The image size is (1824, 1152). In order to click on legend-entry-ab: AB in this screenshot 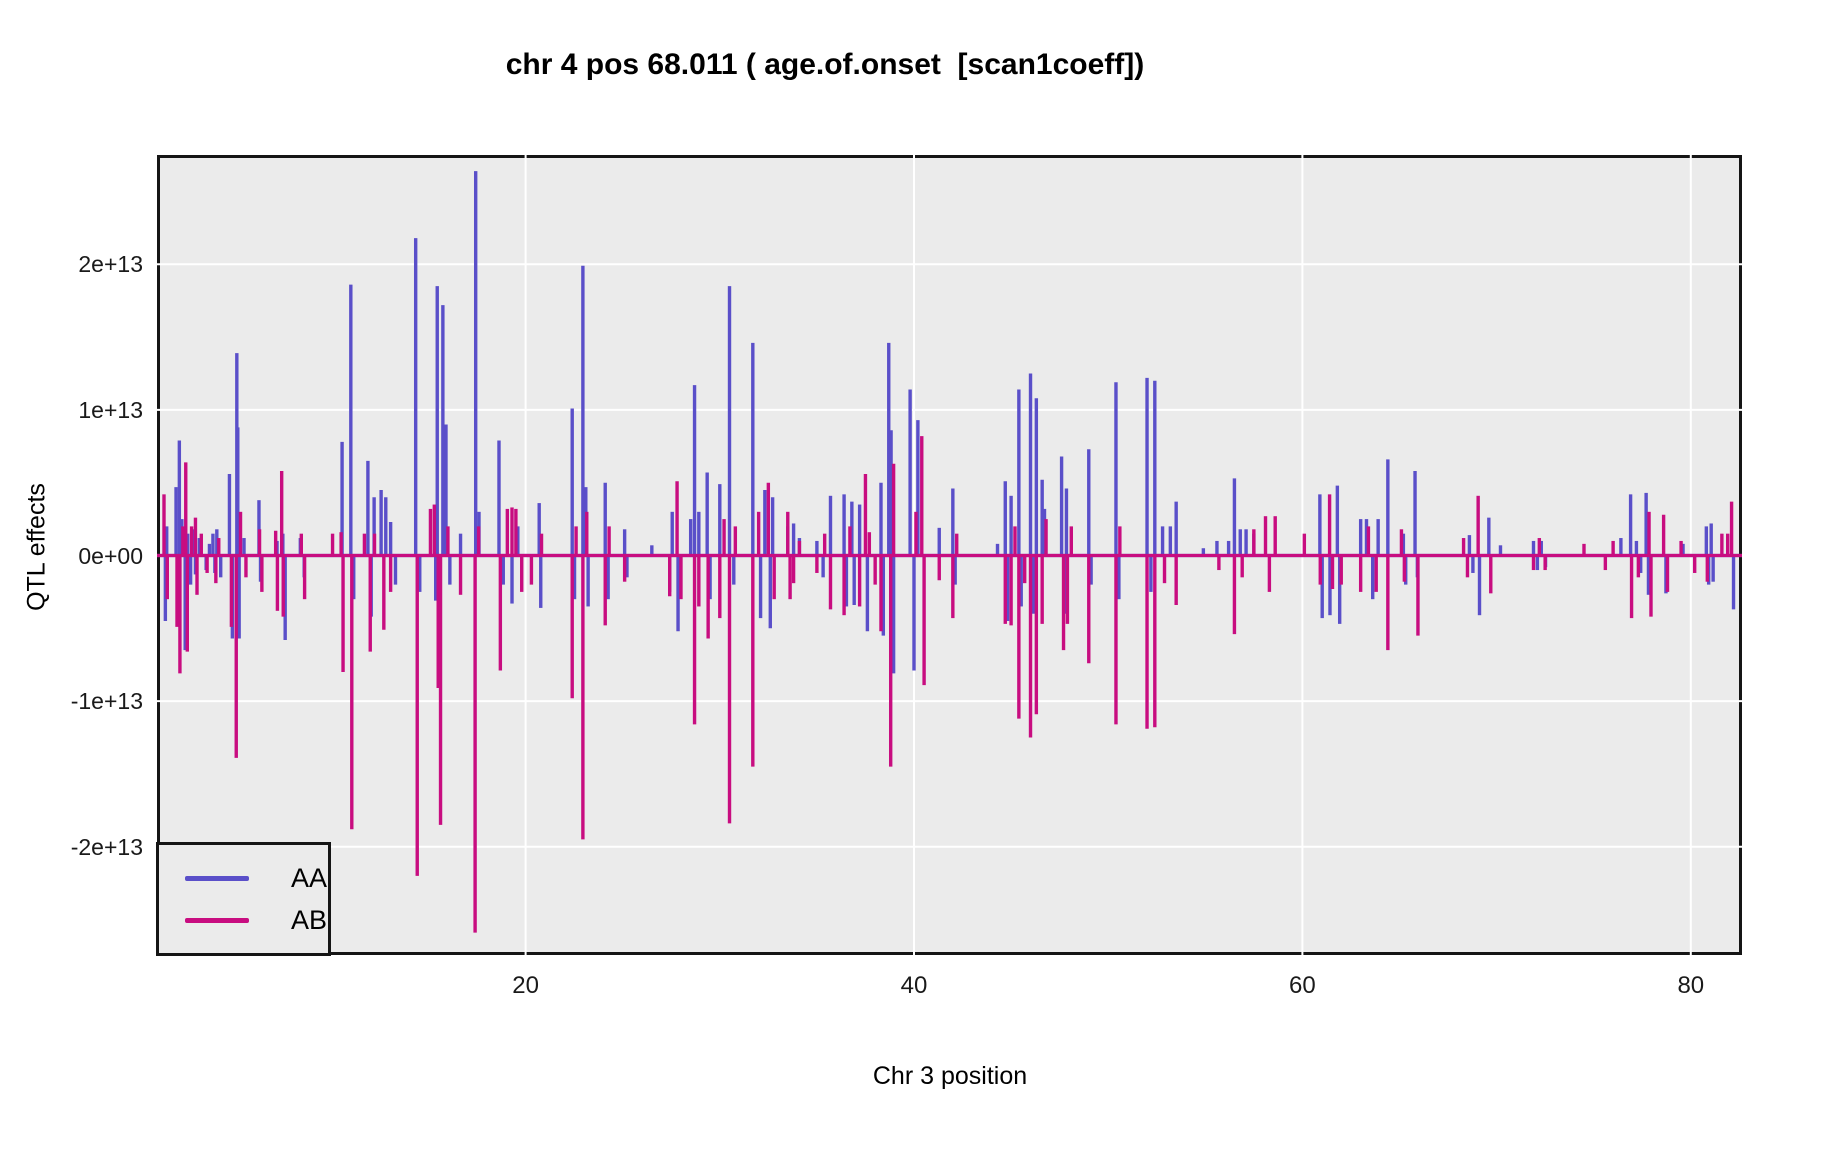, I will do `click(243, 920)`.